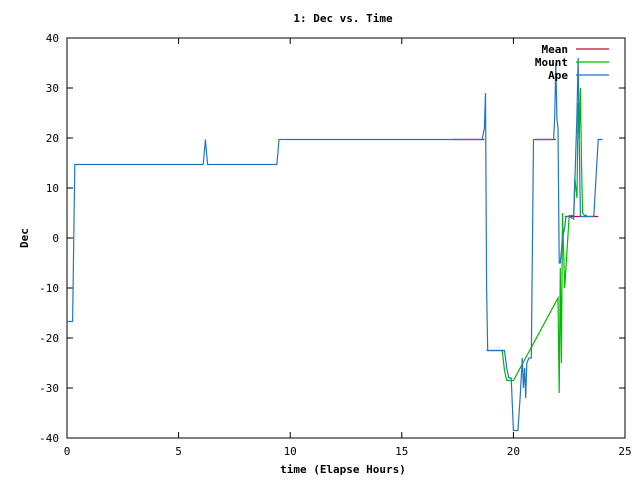 This screenshot has height=480, width=640. What do you see at coordinates (401, 451) in the screenshot?
I see `x-tick-label: 15` at bounding box center [401, 451].